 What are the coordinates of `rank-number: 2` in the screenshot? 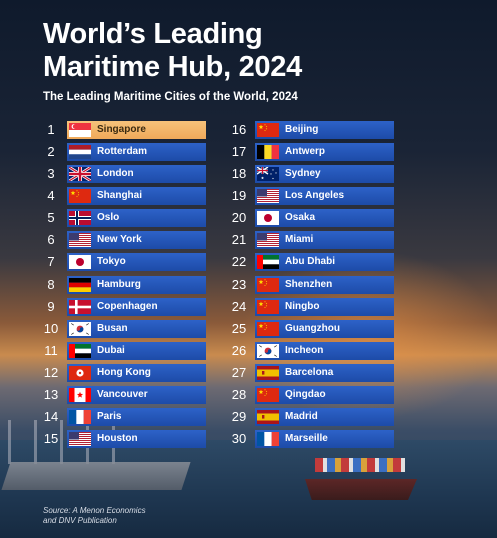 It's located at (51, 152).